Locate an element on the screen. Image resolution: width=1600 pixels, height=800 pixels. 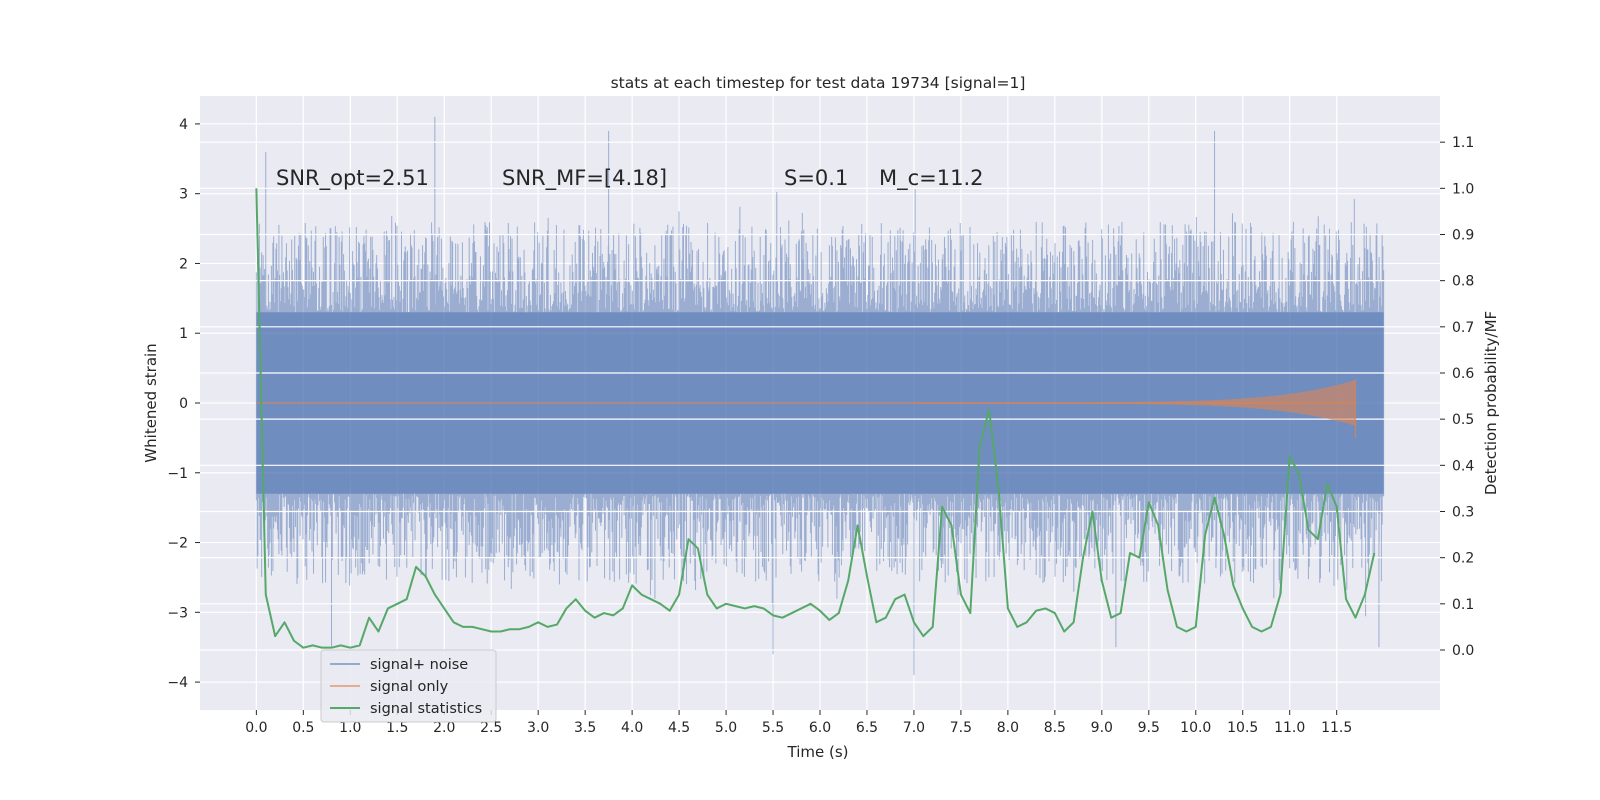
y-axis-label: Whitened strain is located at coordinates (151, 402).